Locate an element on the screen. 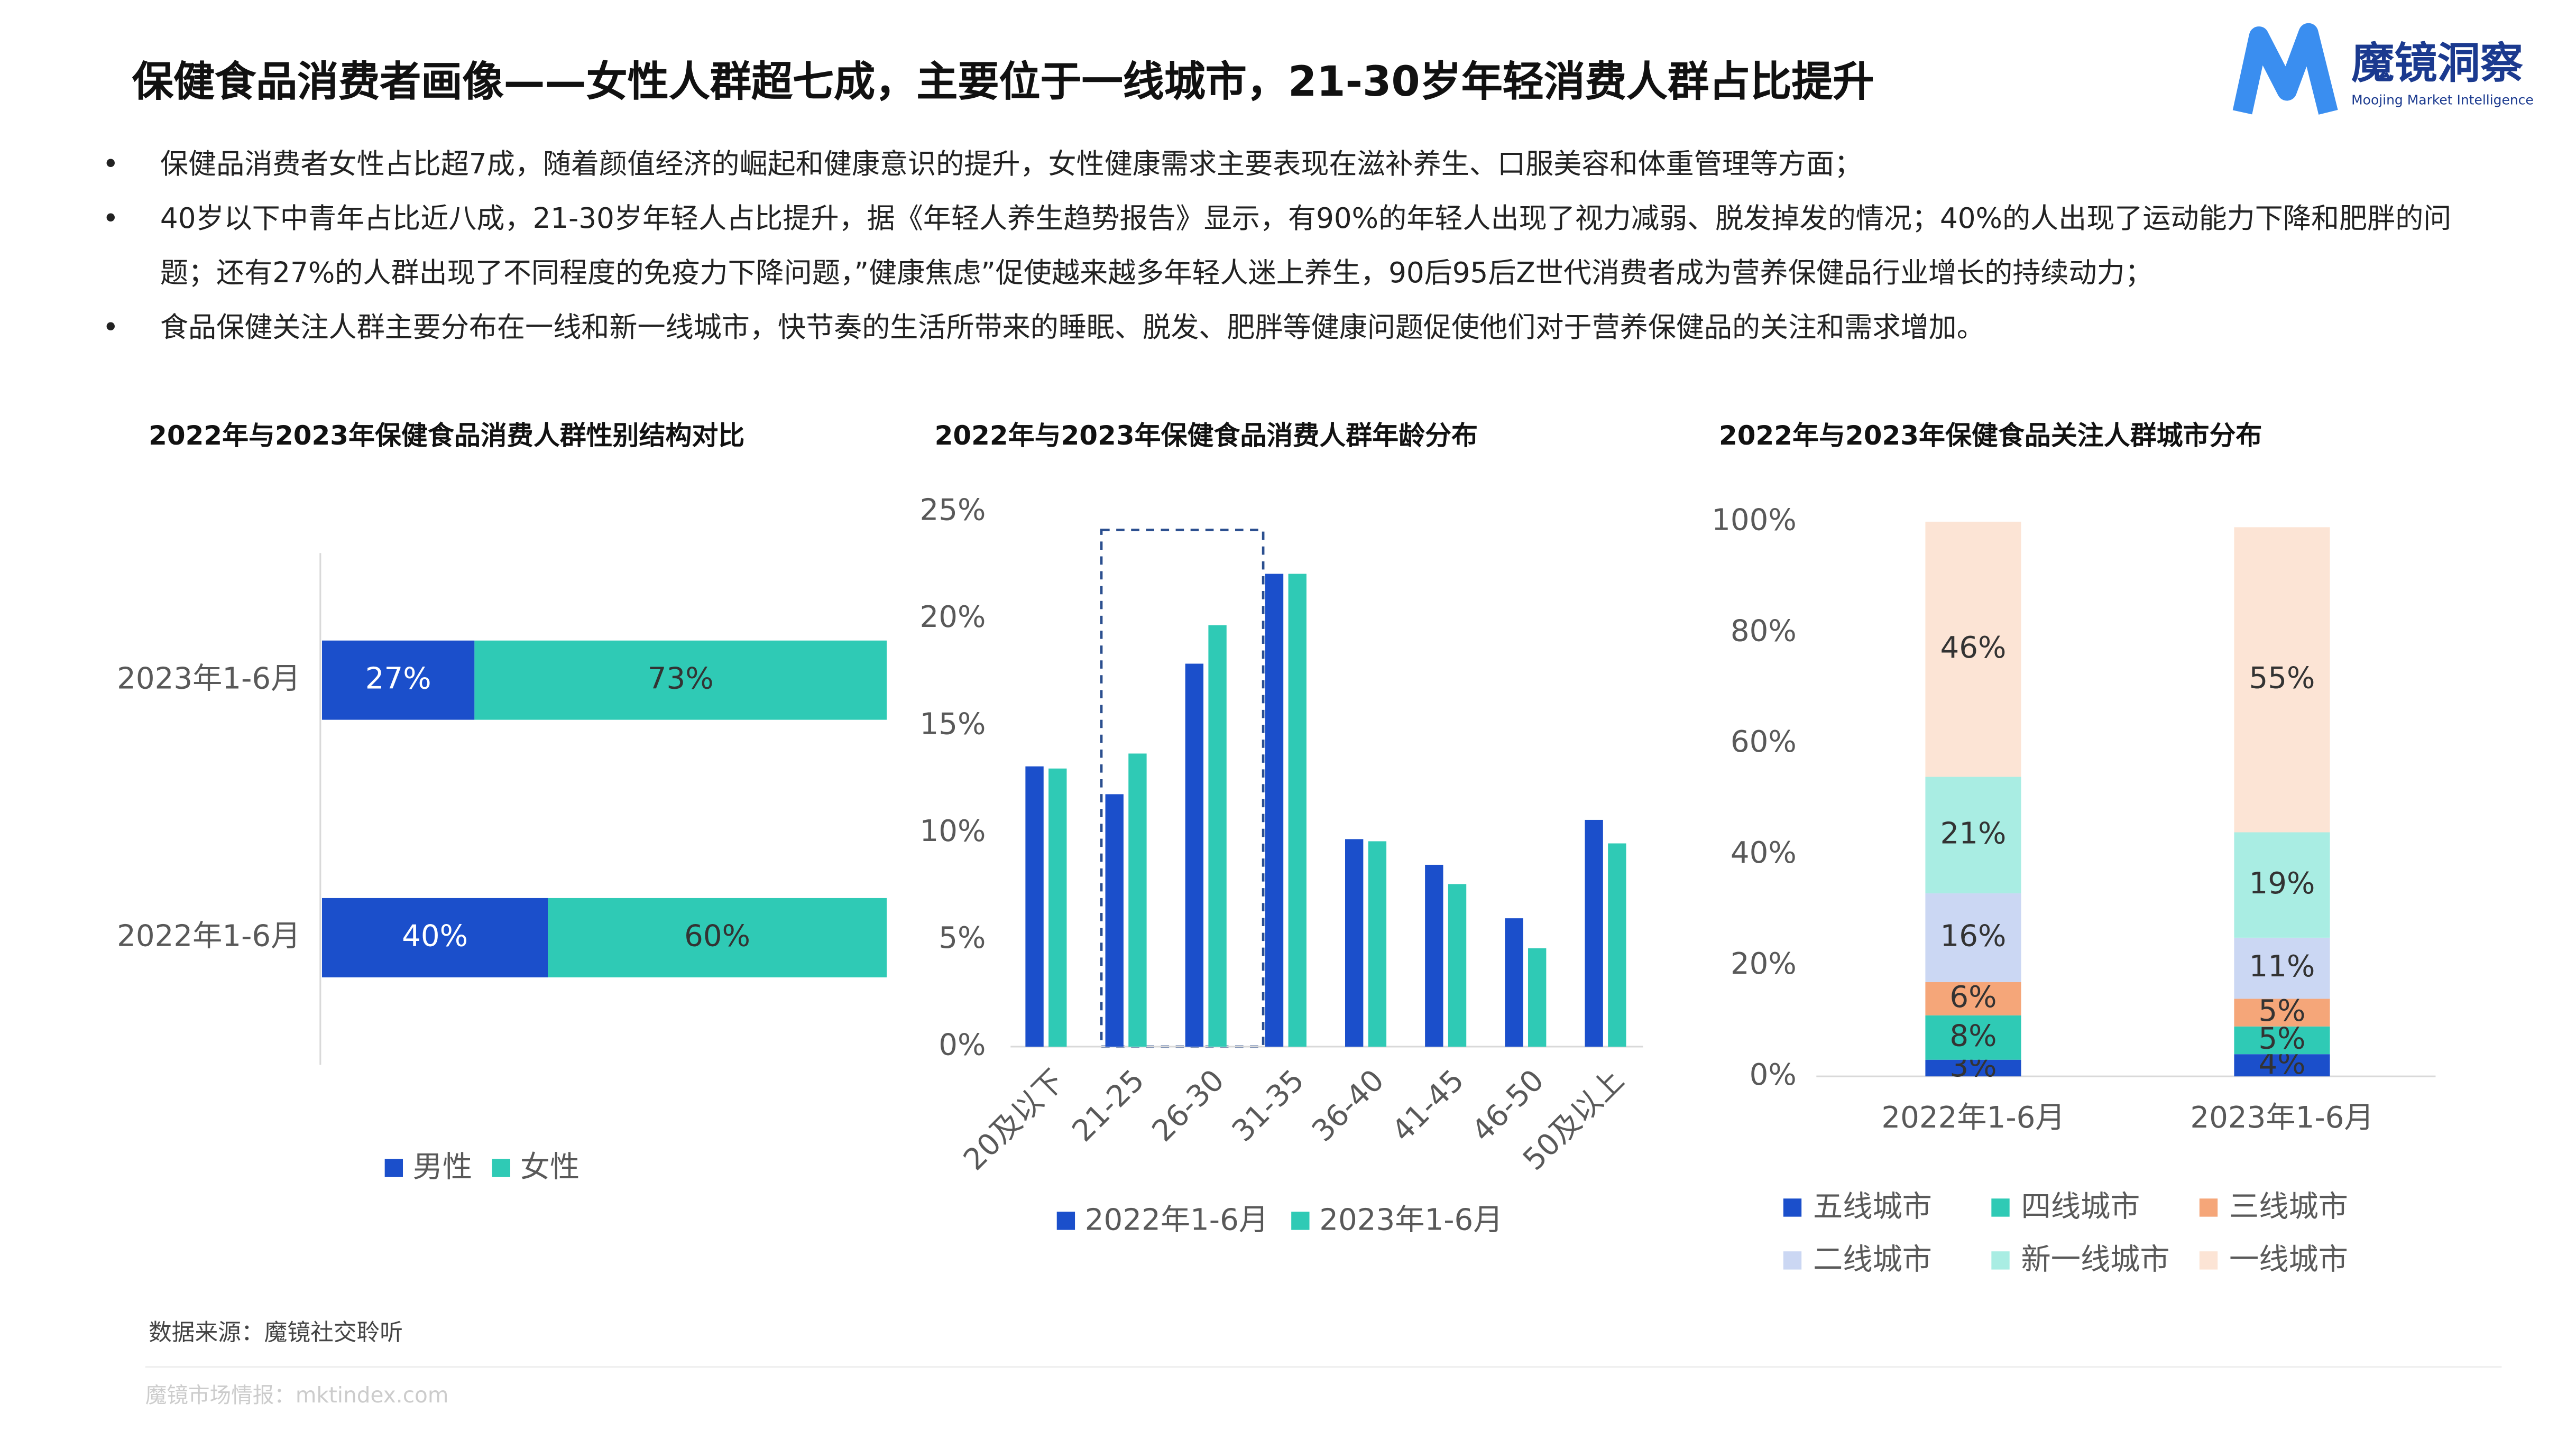  y-tick-label: 10% is located at coordinates (953, 831).